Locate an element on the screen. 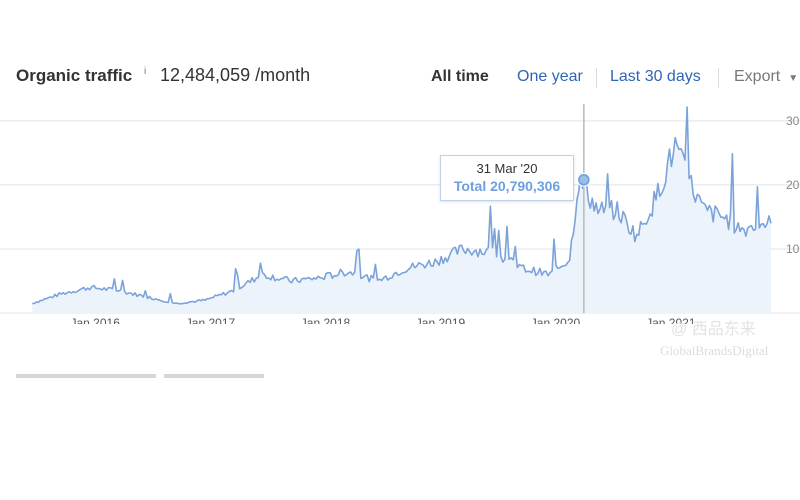 The width and height of the screenshot is (800, 500). x-tick-label: Jan 2019 is located at coordinates (441, 320).